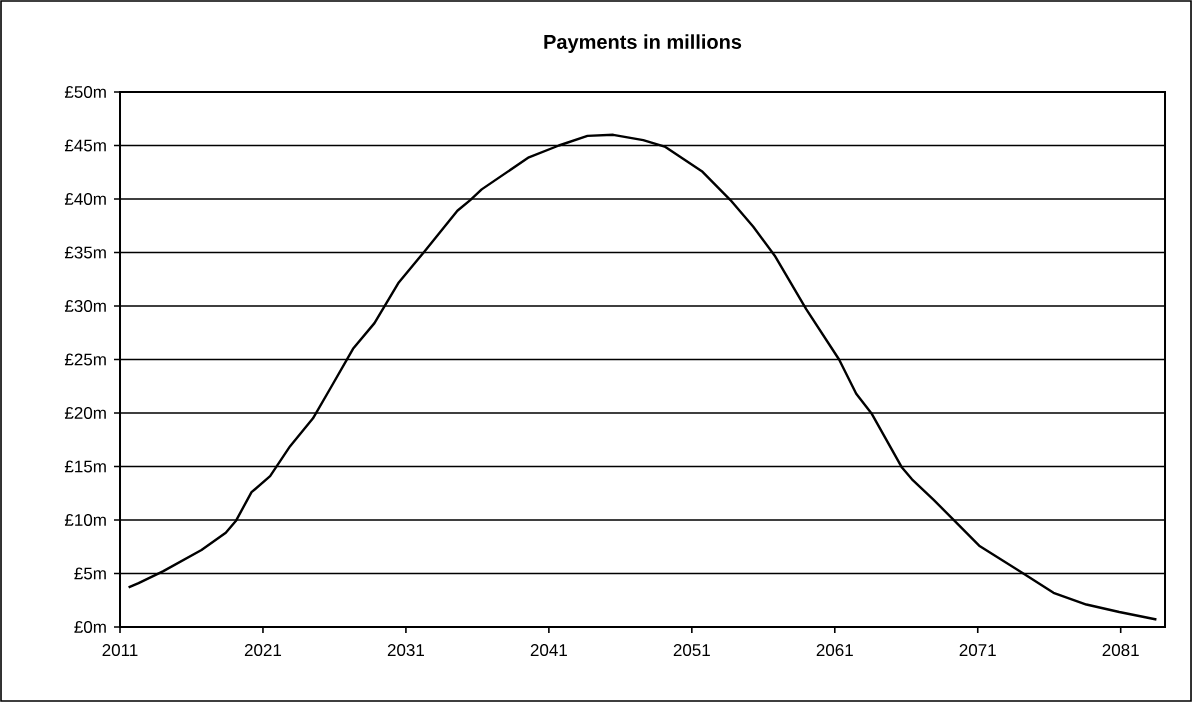  Describe the element at coordinates (85, 413) in the screenshot. I see `y-tick-label: £20m` at that location.